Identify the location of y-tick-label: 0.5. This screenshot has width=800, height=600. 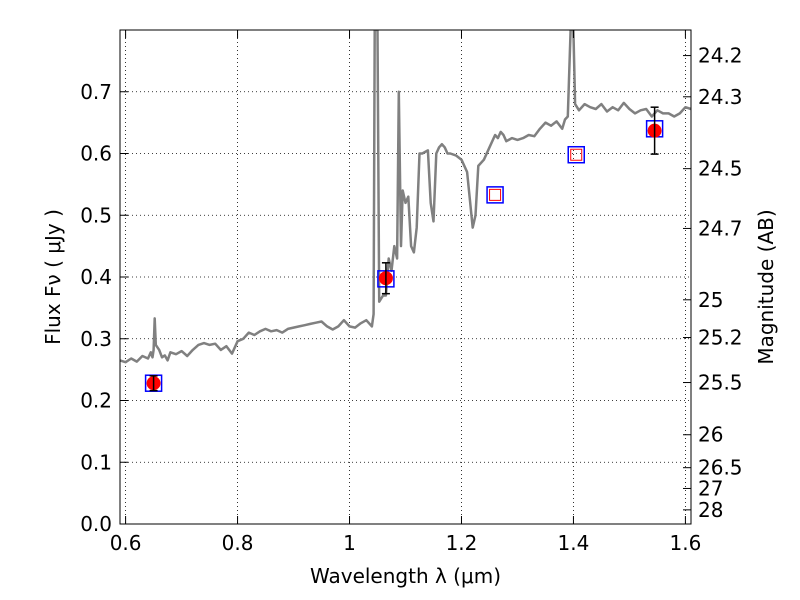
(96, 215).